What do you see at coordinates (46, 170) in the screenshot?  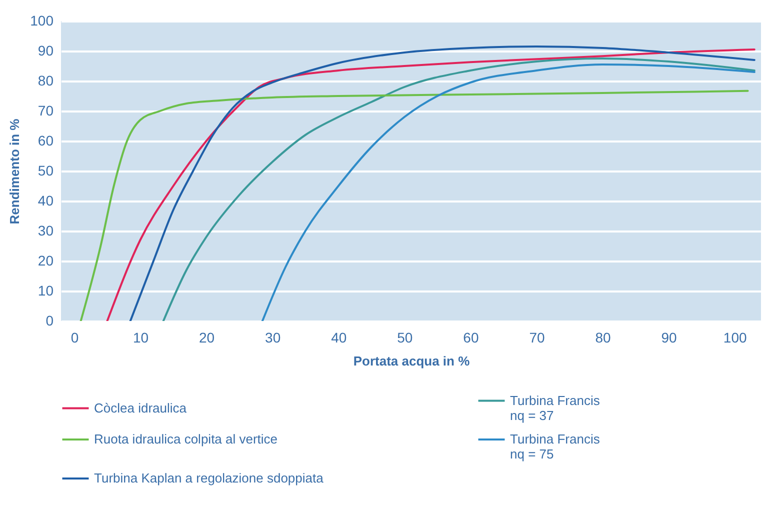 I see `y-tick-label: 50` at bounding box center [46, 170].